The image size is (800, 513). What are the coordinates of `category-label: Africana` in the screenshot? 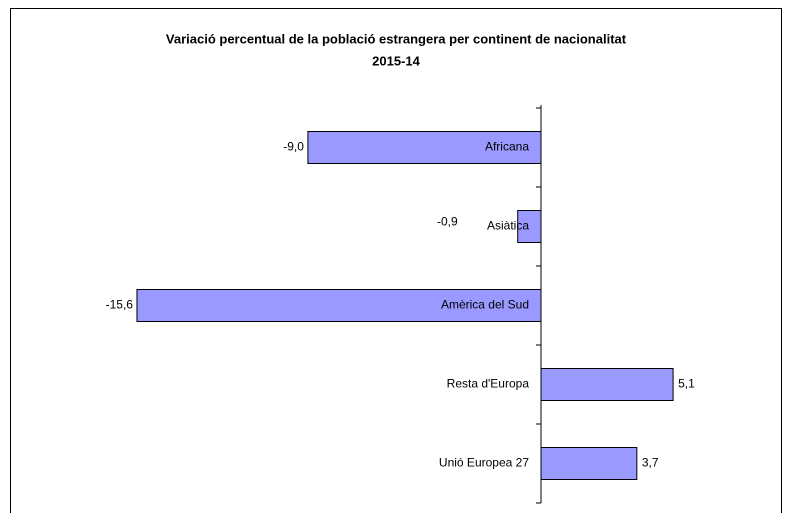 It's located at (507, 147).